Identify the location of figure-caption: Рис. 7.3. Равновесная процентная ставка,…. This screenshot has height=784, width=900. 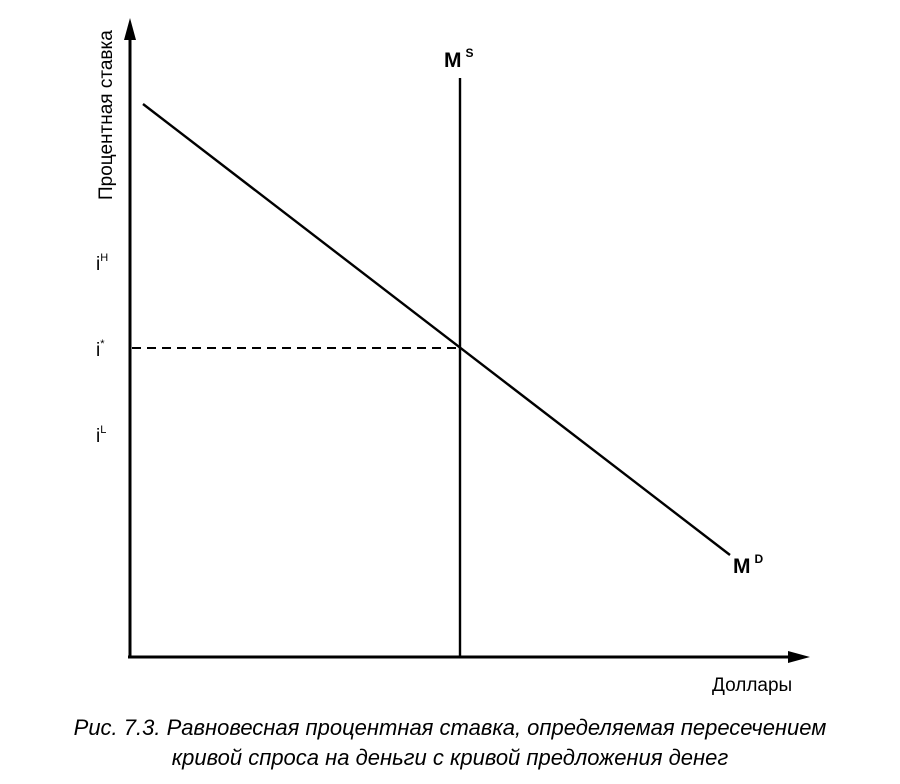
(450, 743).